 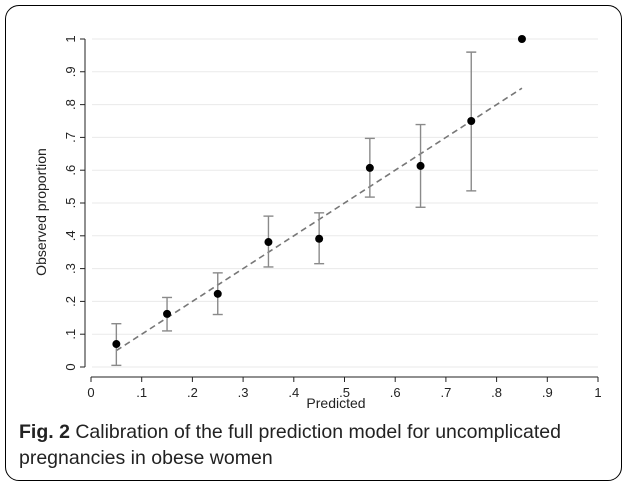 I want to click on y-tick-label: 1, so click(x=70, y=38).